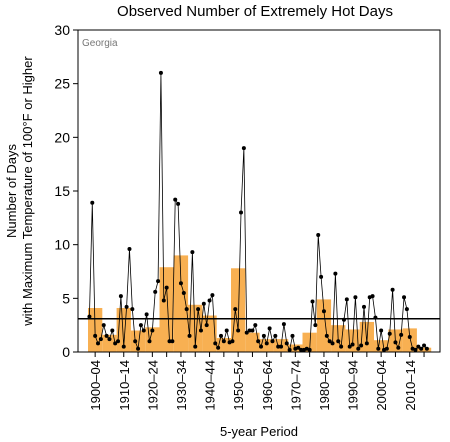 The height and width of the screenshot is (442, 450). Describe the element at coordinates (66, 352) in the screenshot. I see `y-tick-label: 0` at that location.